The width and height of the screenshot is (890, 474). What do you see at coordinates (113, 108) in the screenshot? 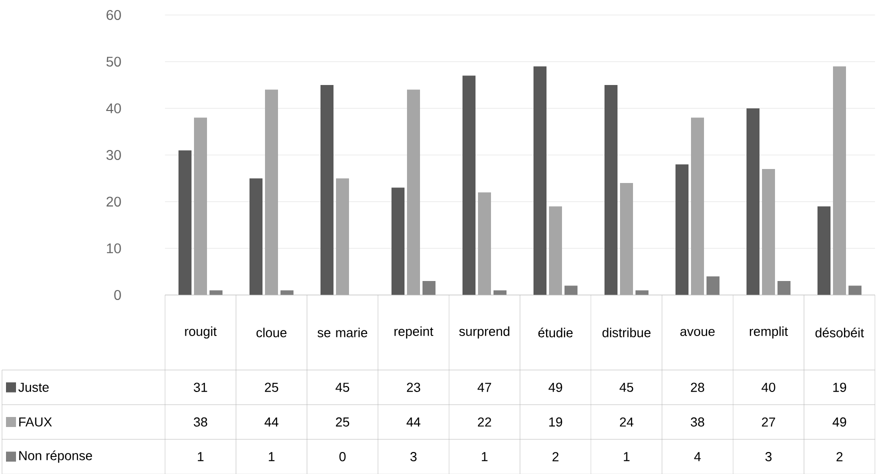
I see `y-tick-label: 40` at bounding box center [113, 108].